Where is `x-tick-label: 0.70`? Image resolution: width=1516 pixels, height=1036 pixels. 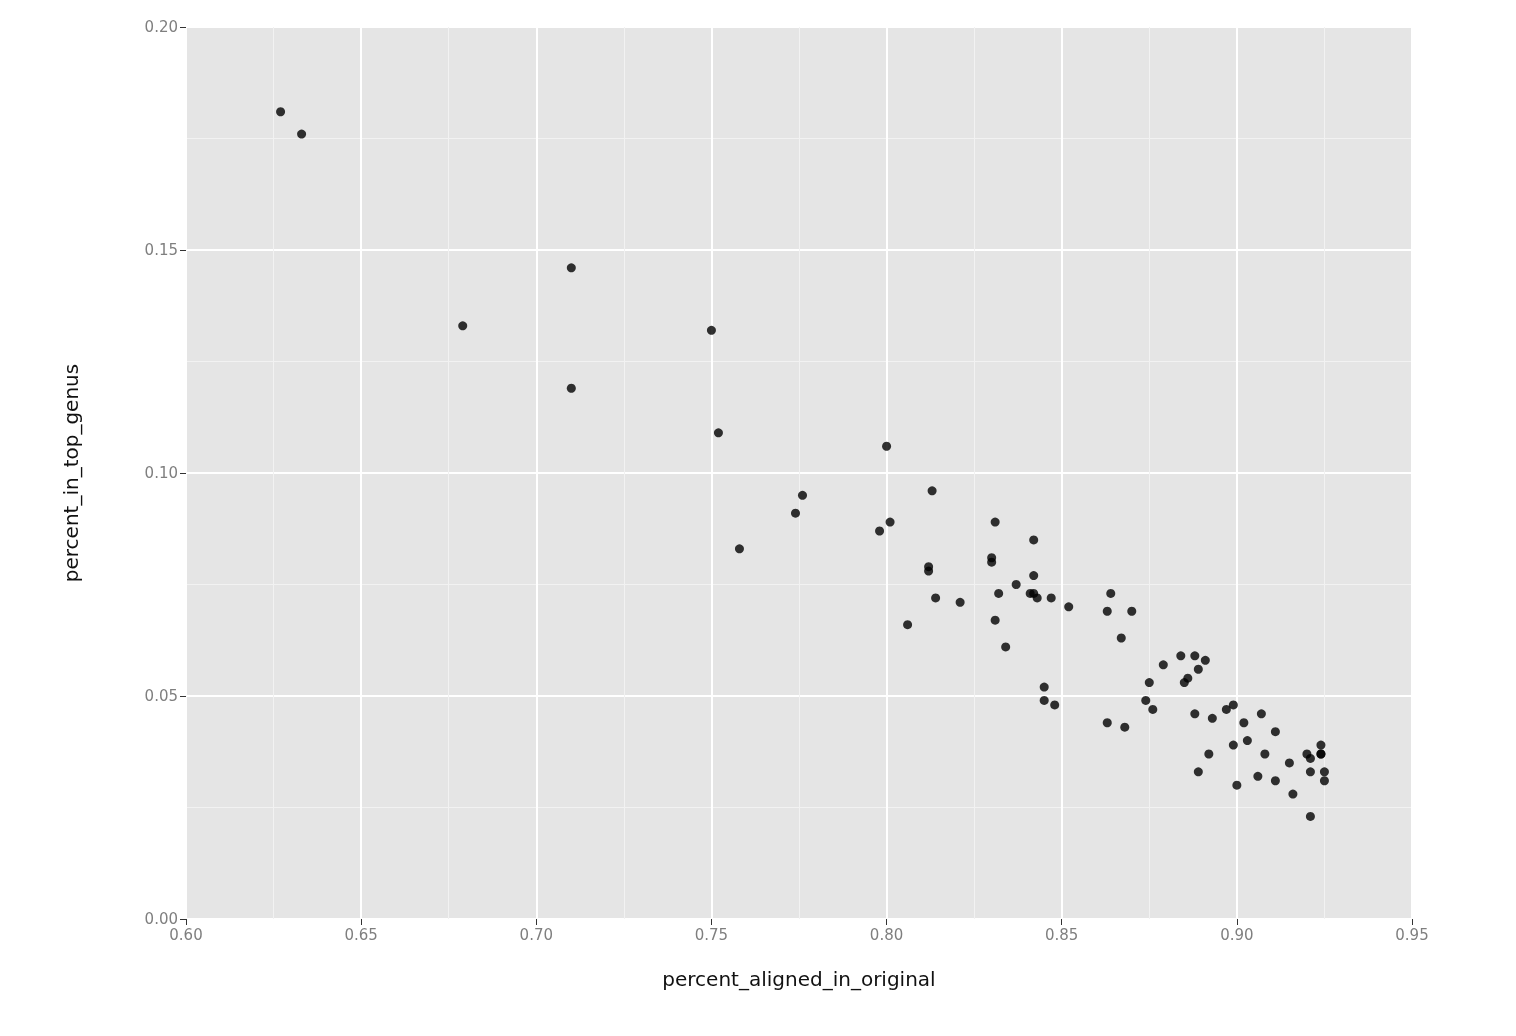 x-tick-label: 0.70 is located at coordinates (536, 934).